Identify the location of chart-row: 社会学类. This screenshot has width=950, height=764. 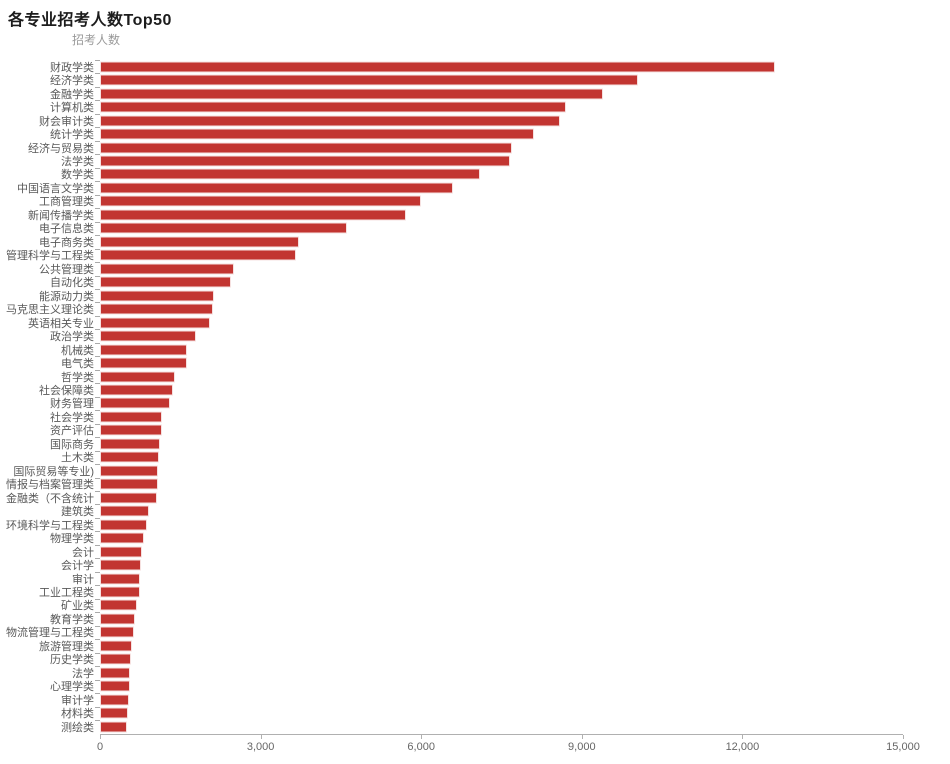
(475, 417).